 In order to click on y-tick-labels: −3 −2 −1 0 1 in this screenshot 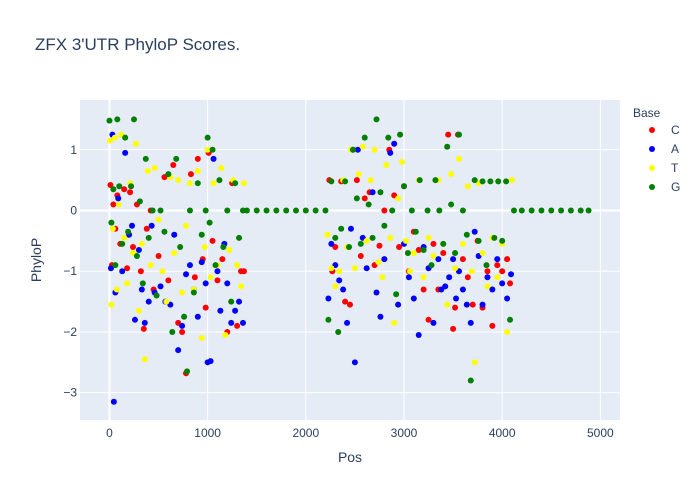, I will do `click(70, 271)`.